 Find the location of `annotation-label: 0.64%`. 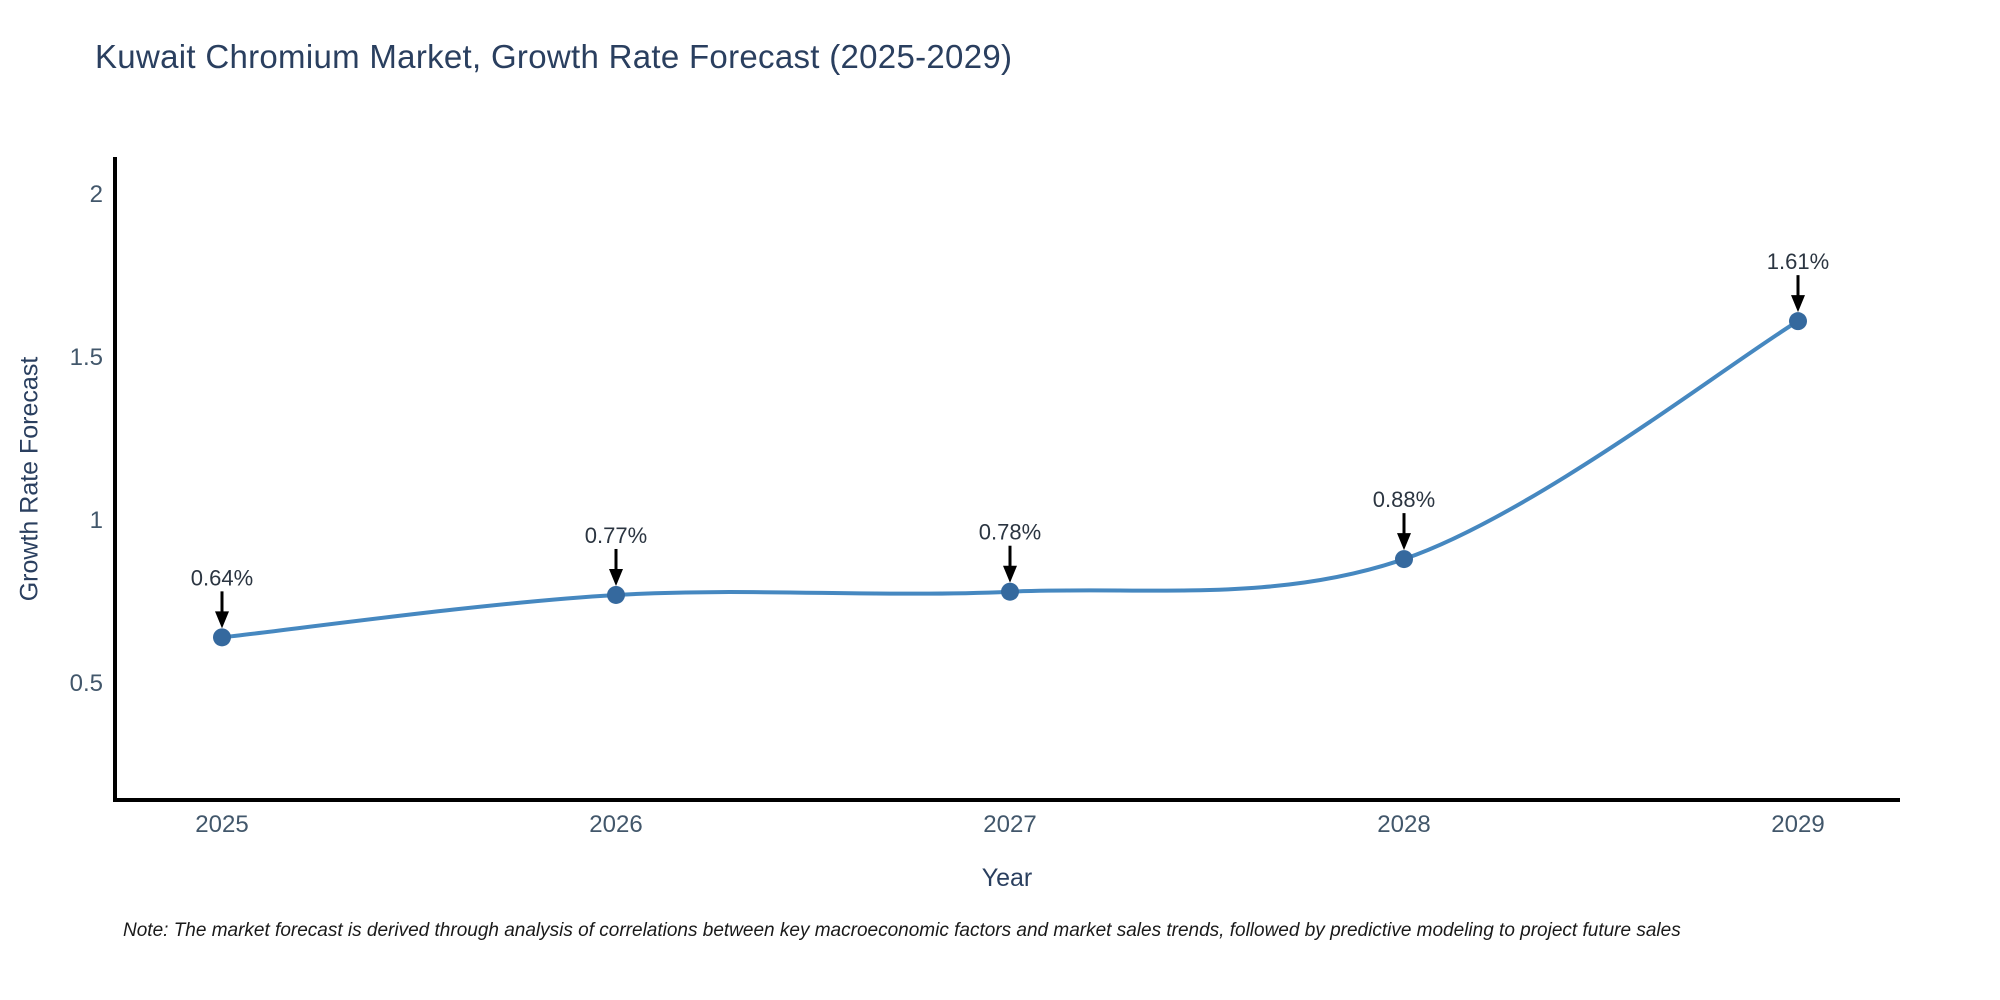

annotation-label: 0.64% is located at coordinates (222, 577).